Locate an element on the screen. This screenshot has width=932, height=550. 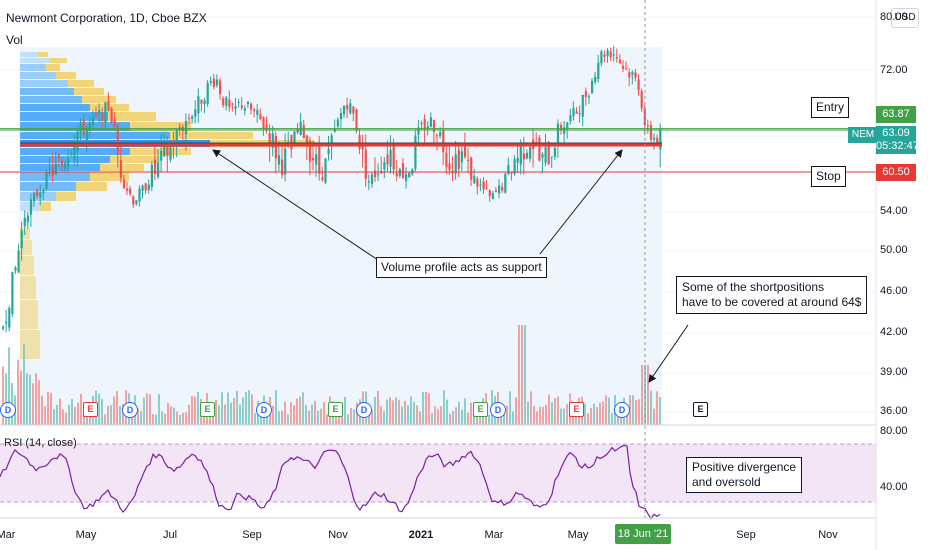
divergence-note-line2: and oversold is located at coordinates (726, 482).